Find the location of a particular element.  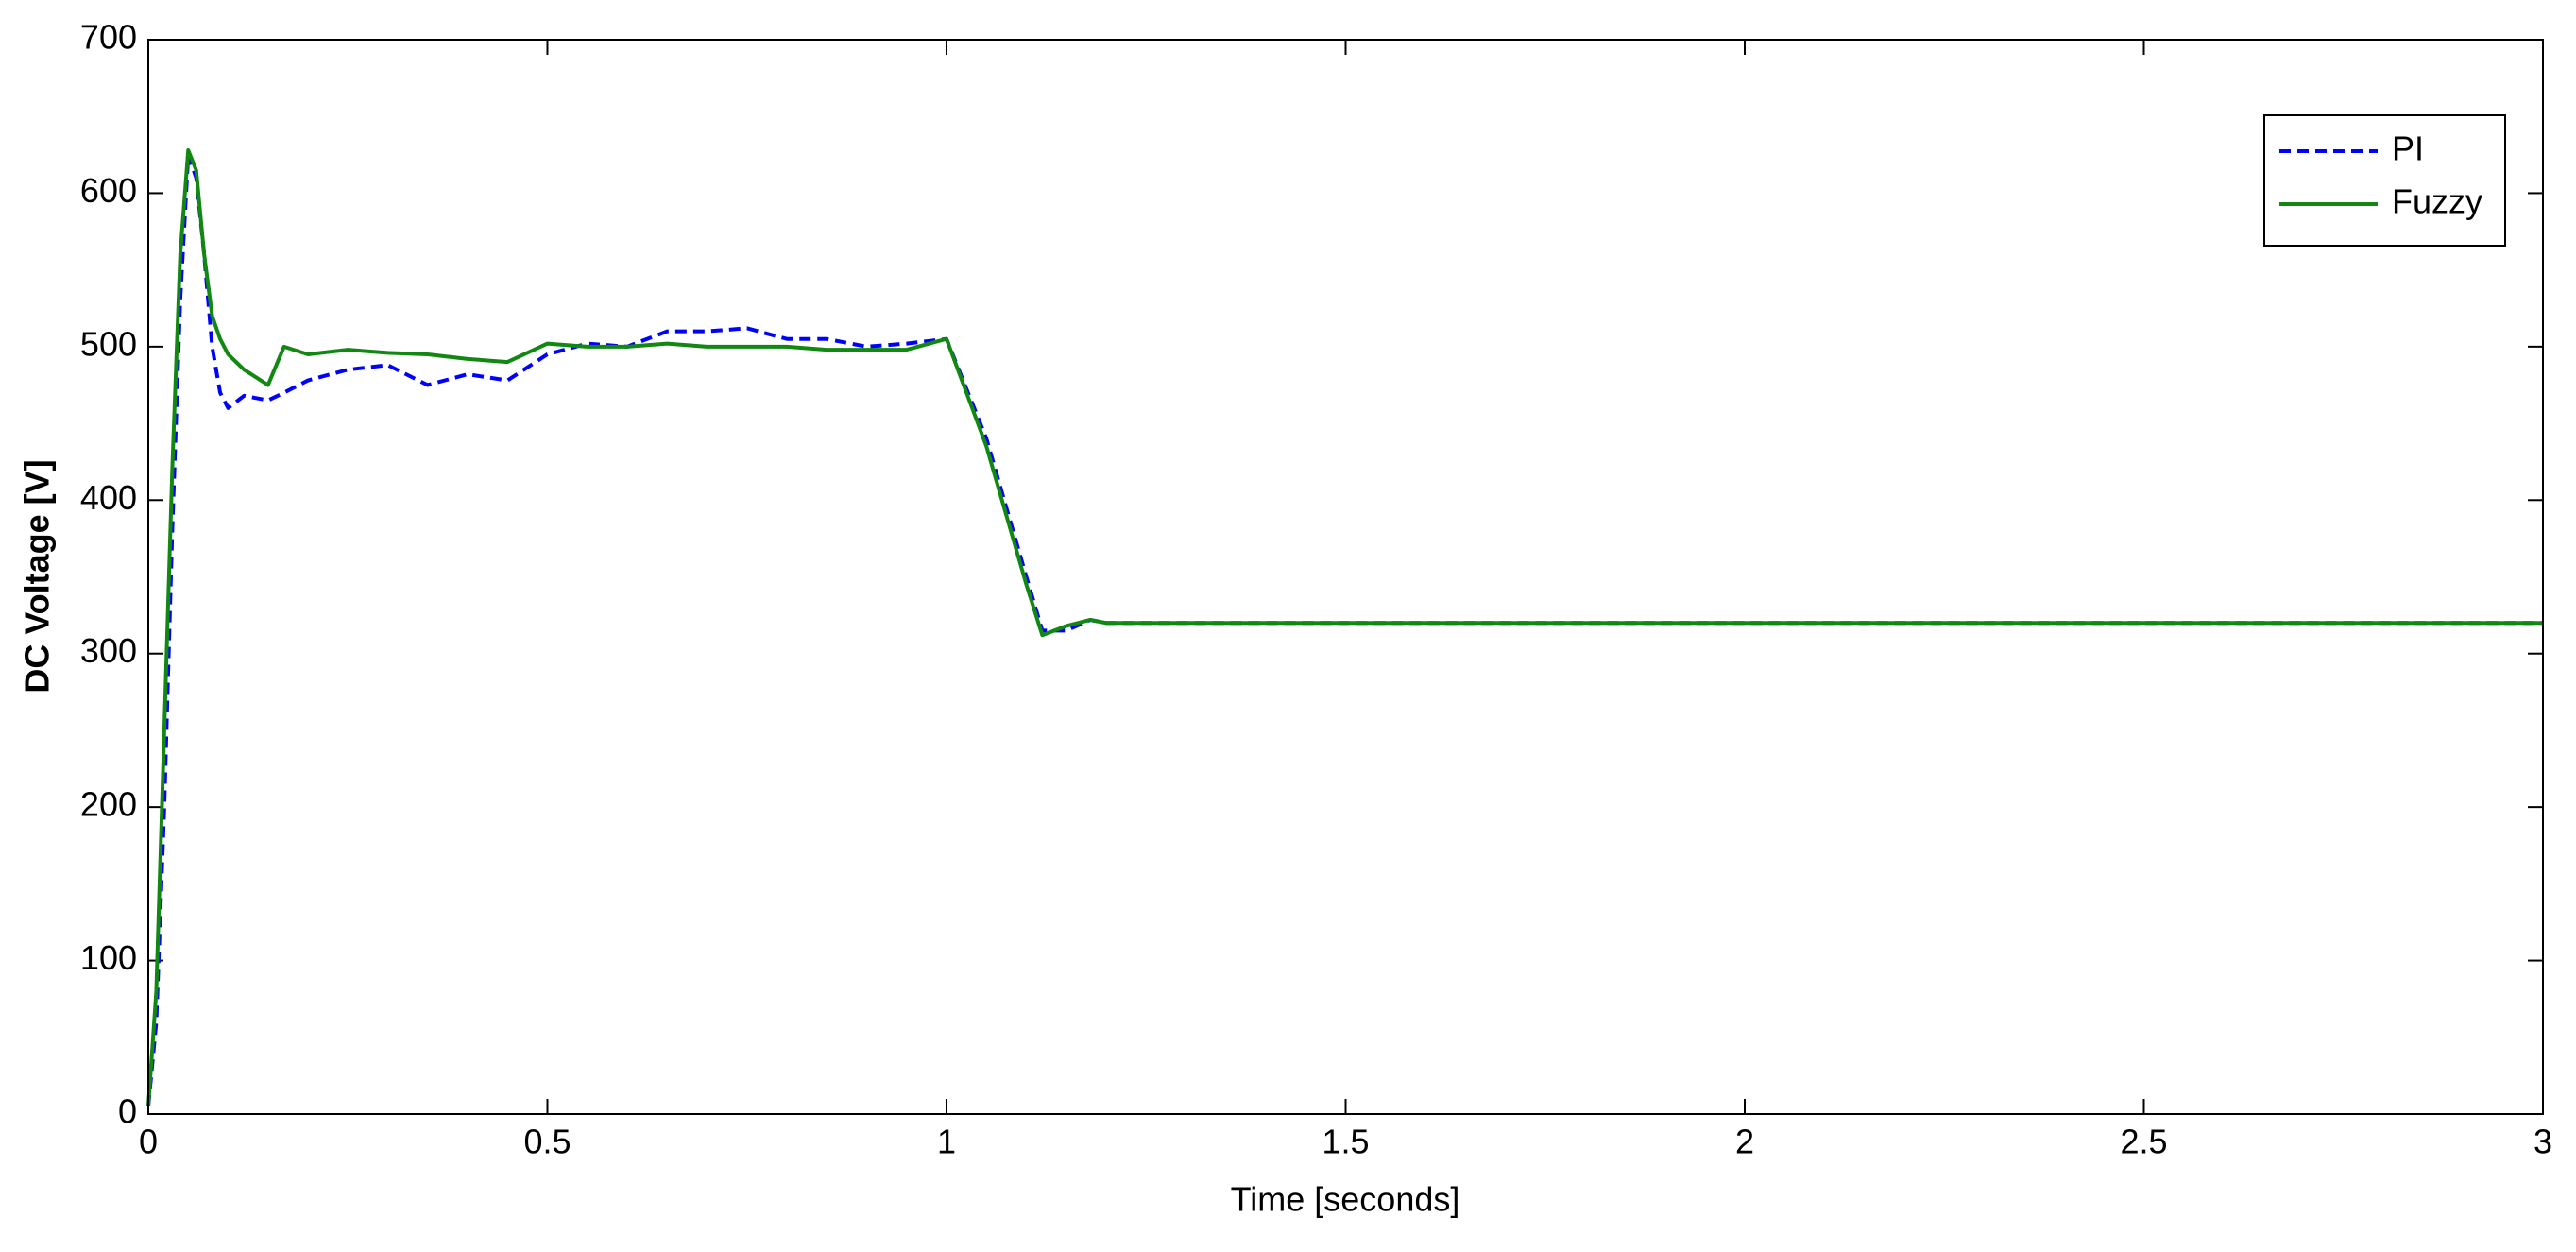

y-tick-label: 600 is located at coordinates (109, 190).